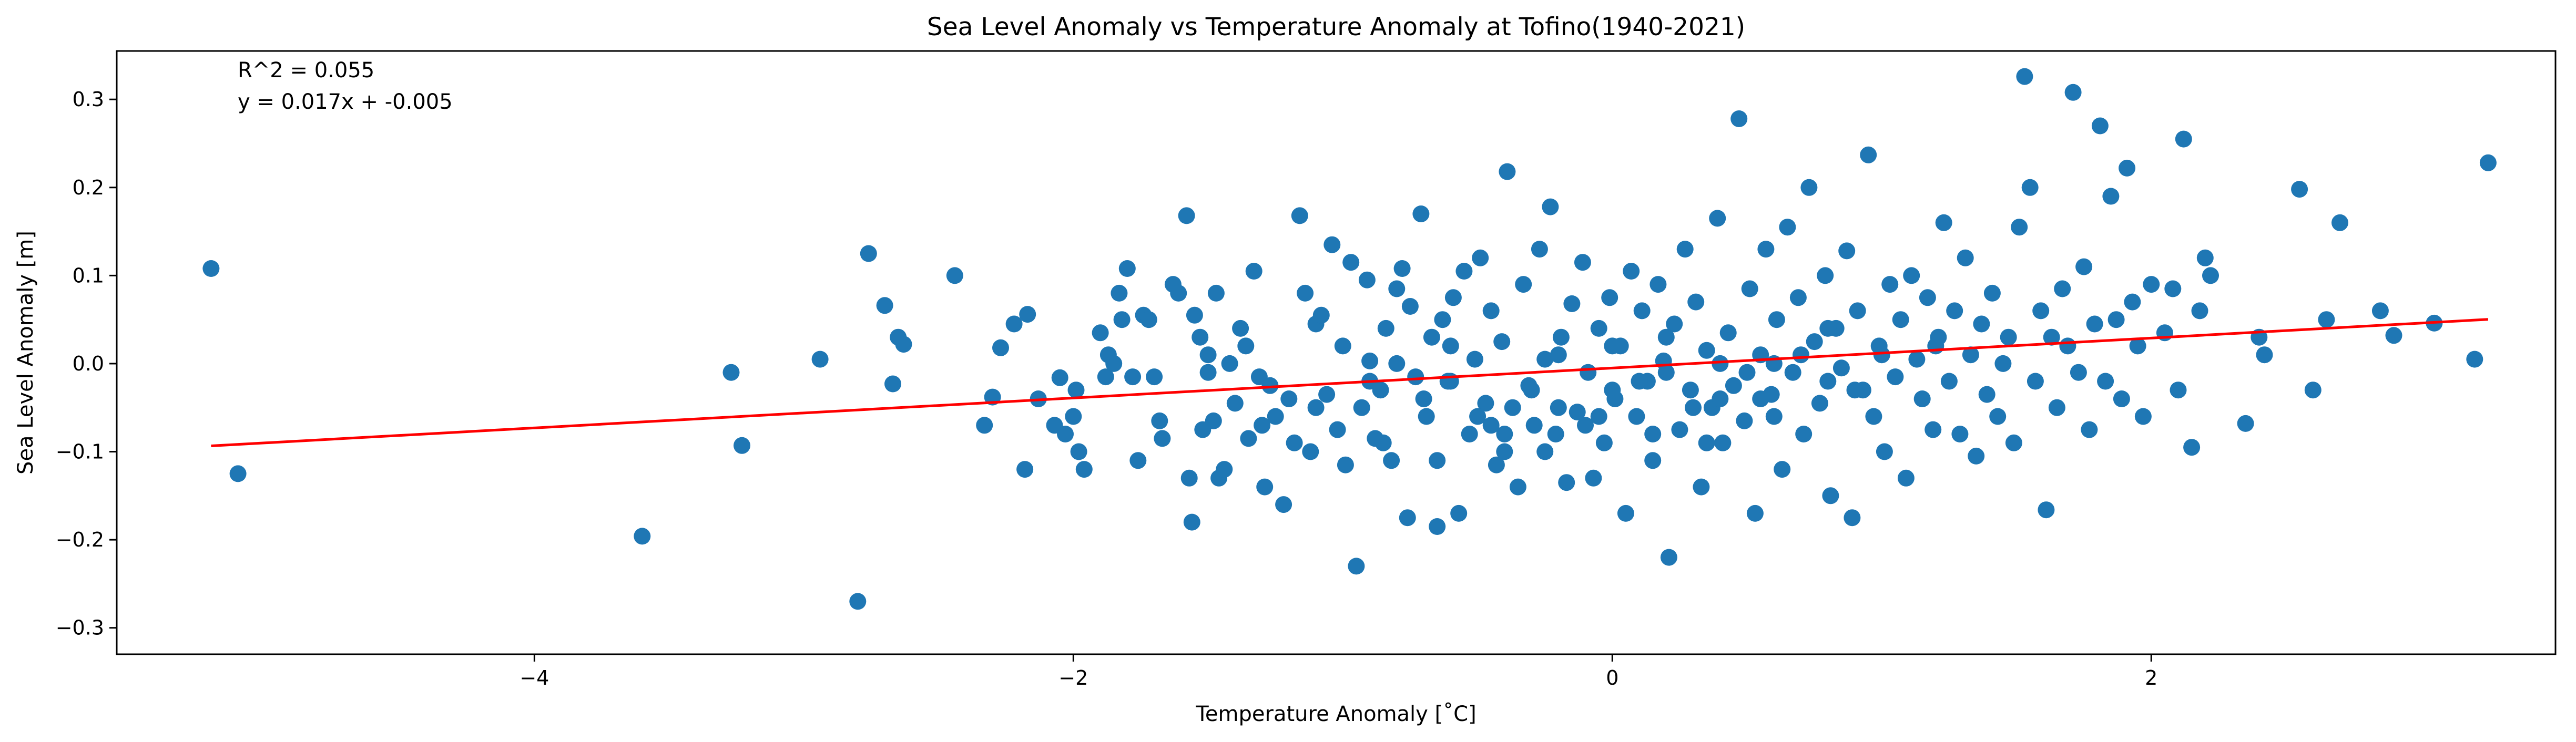  Describe the element at coordinates (88, 188) in the screenshot. I see `y-tick-label: 0.2` at that location.